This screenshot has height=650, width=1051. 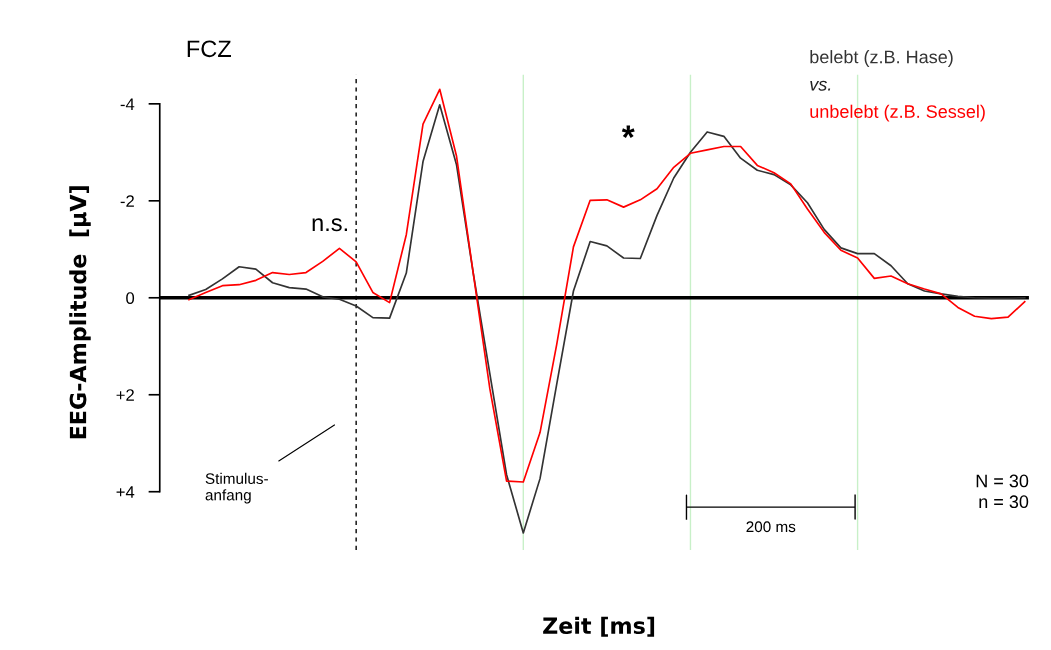 I want to click on annotation: *, so click(x=628, y=131).